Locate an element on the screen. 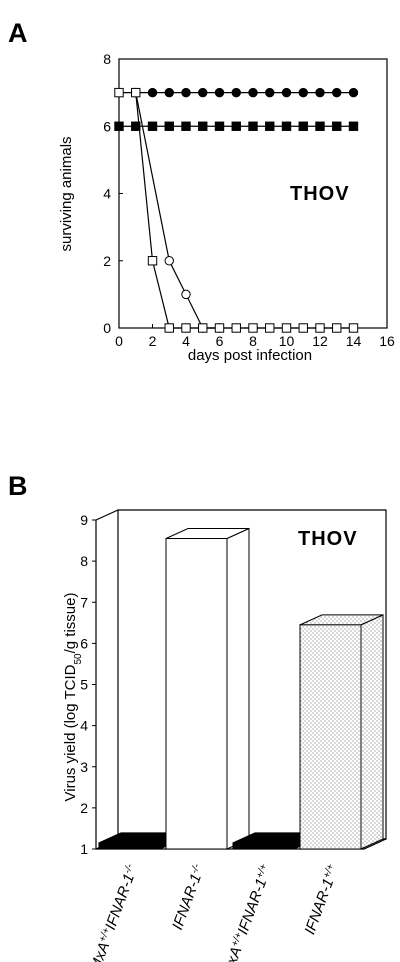  panel-b-ytick-label: 5 is located at coordinates (84, 685).